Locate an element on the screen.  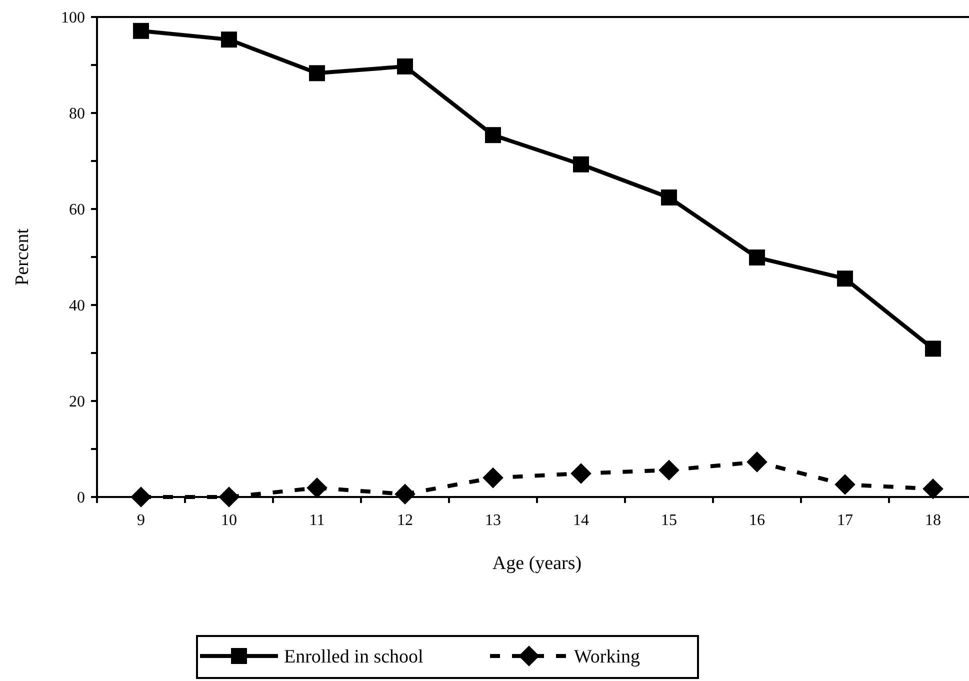
x-axis-title: Age (years) is located at coordinates (537, 563).